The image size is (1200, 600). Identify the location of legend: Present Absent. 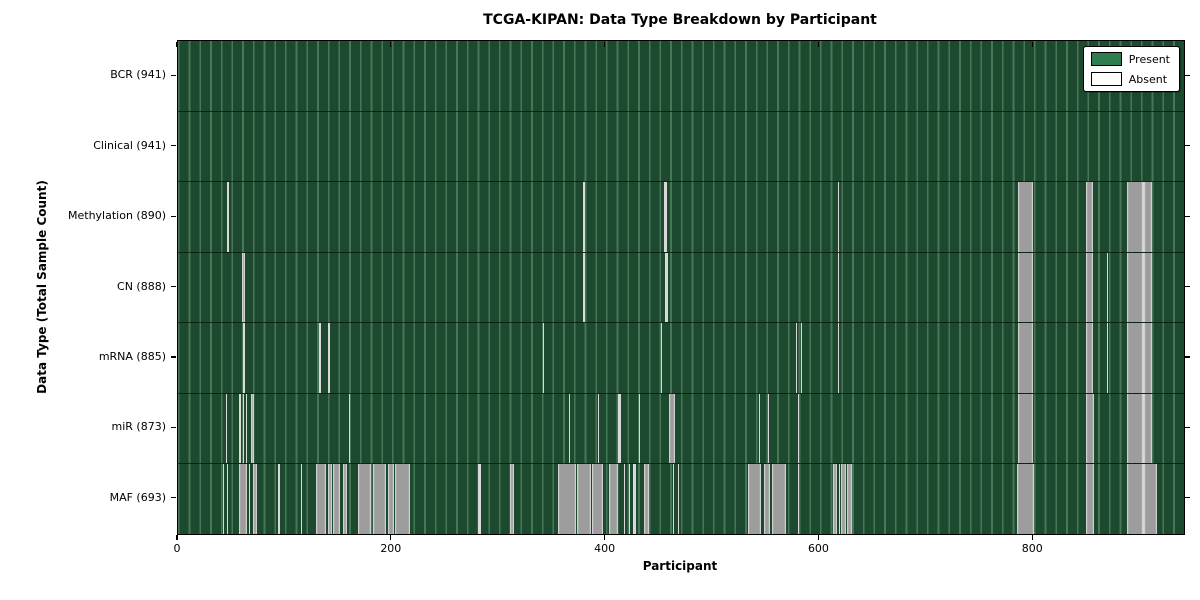
(1131, 69).